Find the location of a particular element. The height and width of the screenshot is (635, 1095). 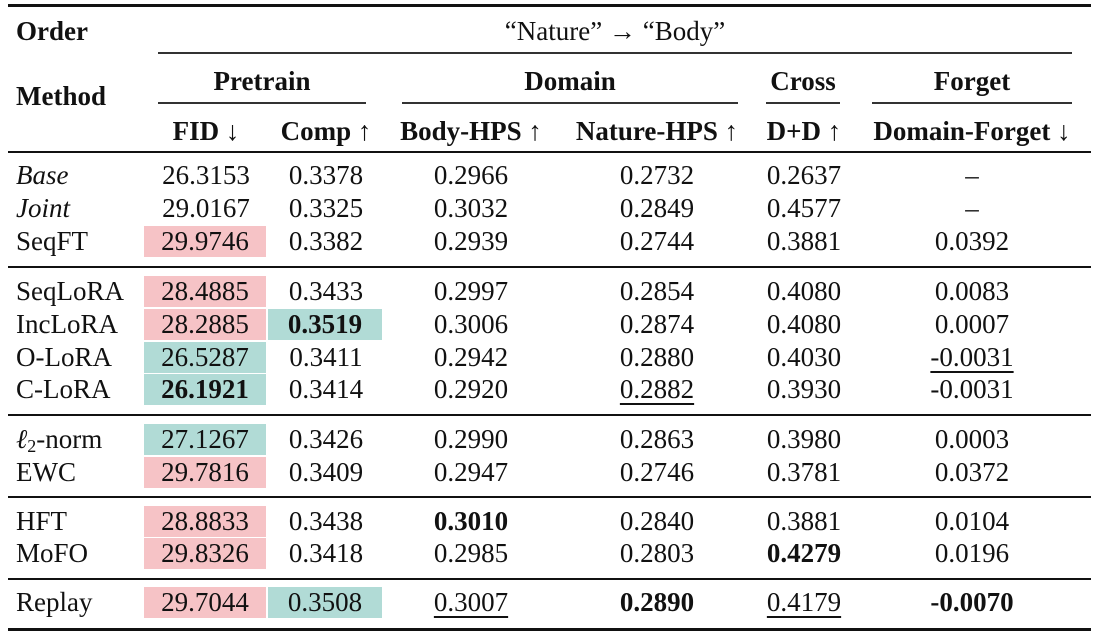

body-hps-cell: 0.3010 is located at coordinates (471, 521).